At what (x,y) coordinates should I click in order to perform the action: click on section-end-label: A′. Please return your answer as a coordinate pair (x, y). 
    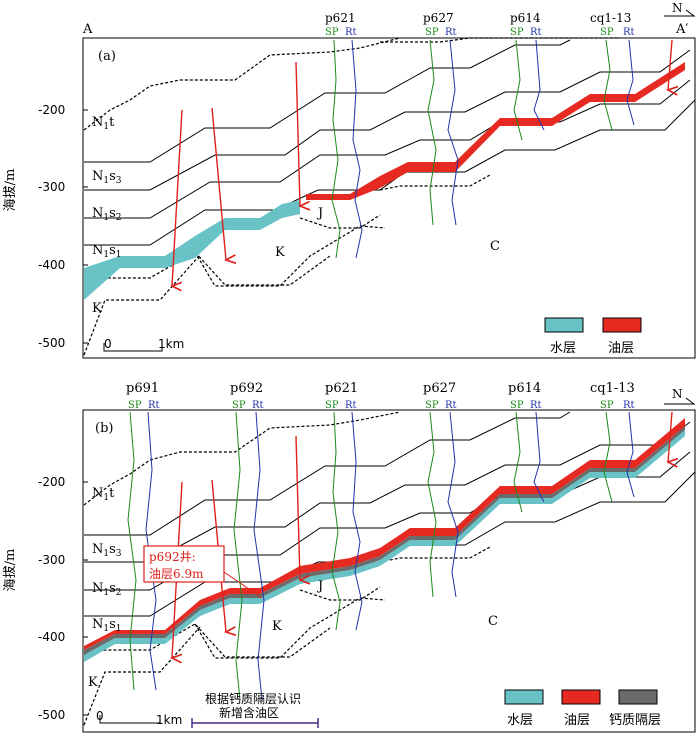
    Looking at the image, I should click on (681, 29).